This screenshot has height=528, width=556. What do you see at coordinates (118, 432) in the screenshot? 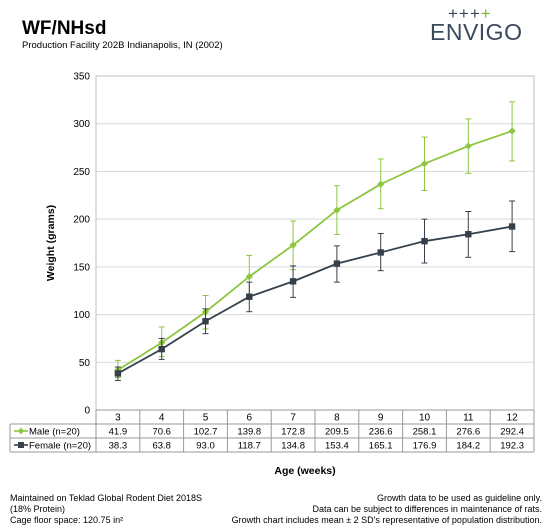
I see `data-label: 41.9` at bounding box center [118, 432].